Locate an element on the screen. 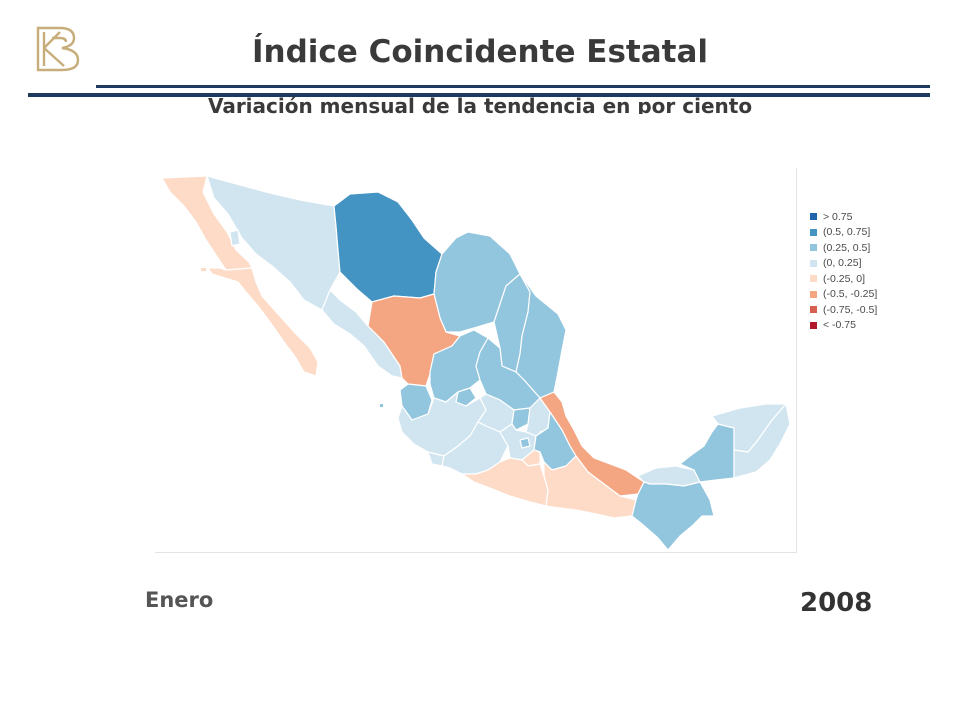  legend-item: (0.25, 0.5] is located at coordinates (843, 248).